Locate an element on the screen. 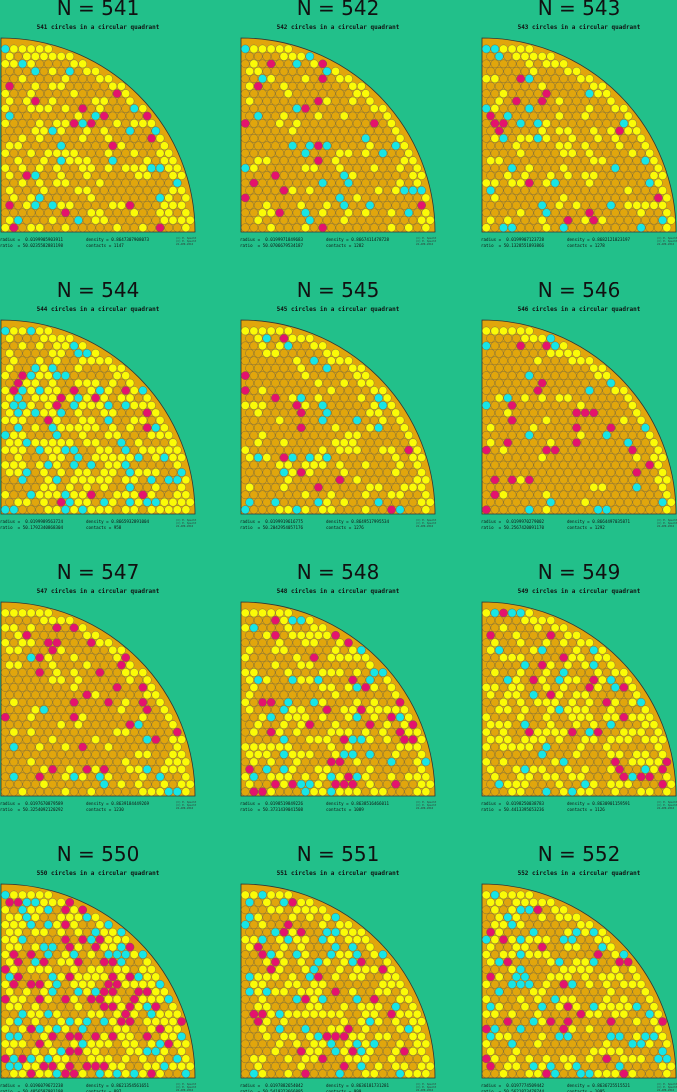  panel-subtitle: 542 circles in a circular quadrant is located at coordinates (338, 27).